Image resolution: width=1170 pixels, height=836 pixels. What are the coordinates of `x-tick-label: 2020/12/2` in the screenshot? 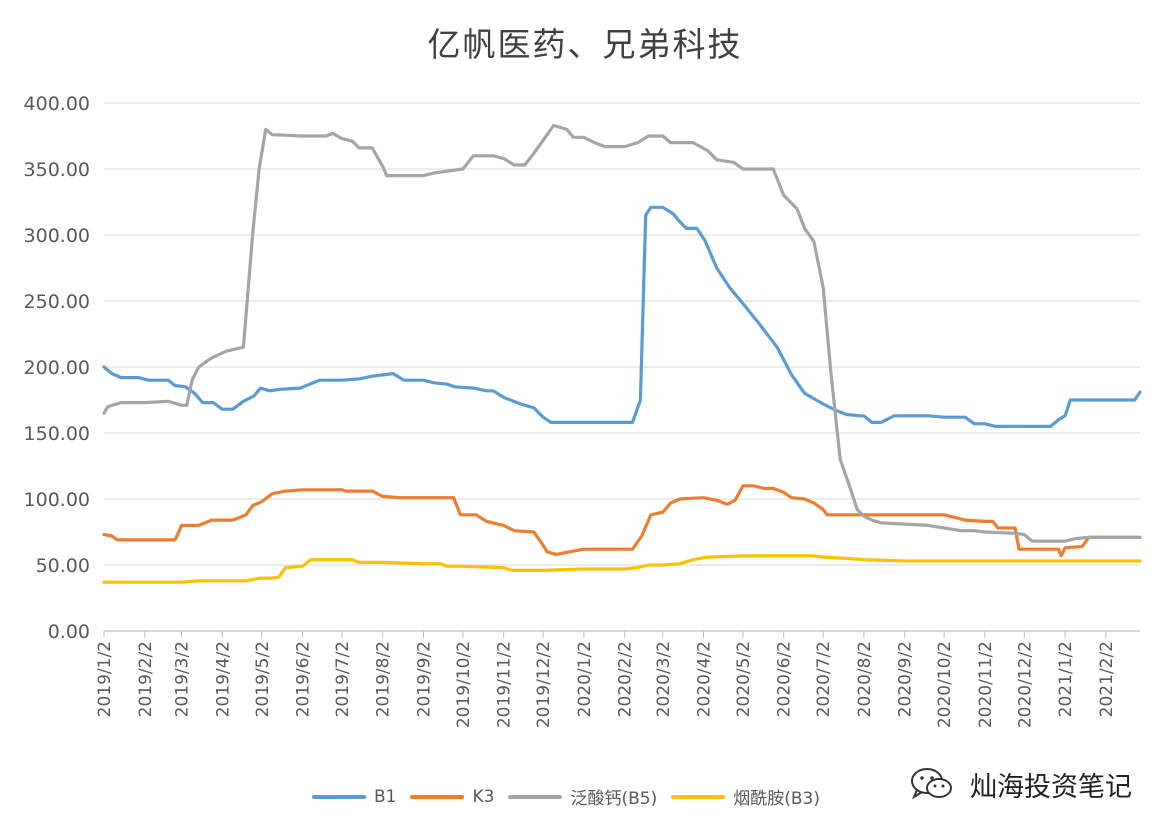 It's located at (1025, 684).